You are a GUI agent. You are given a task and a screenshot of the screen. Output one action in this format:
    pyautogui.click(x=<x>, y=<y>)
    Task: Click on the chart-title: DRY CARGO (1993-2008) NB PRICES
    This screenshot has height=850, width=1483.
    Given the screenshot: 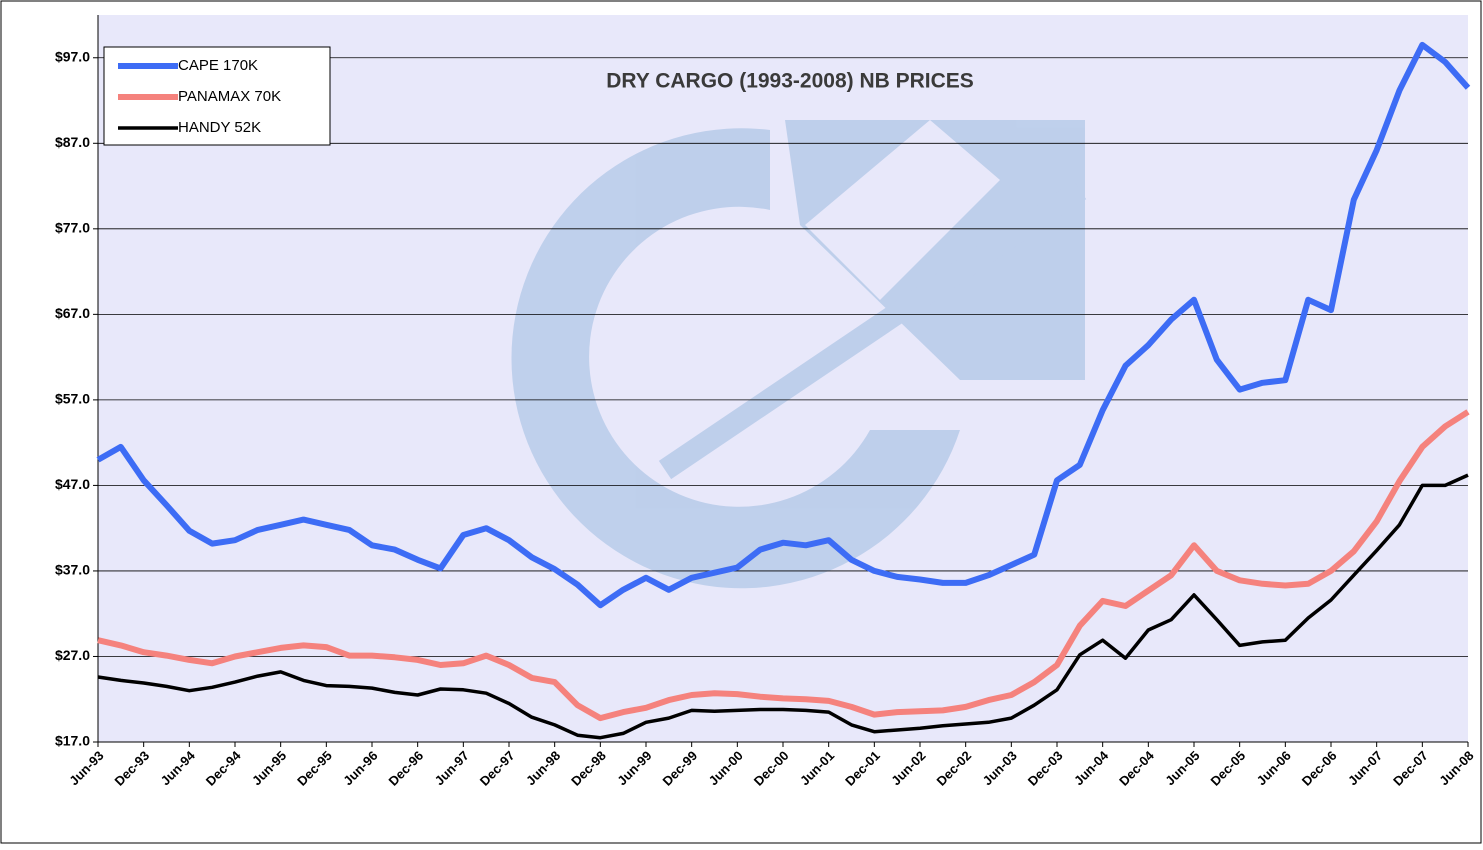 What is the action you would take?
    pyautogui.click(x=790, y=81)
    